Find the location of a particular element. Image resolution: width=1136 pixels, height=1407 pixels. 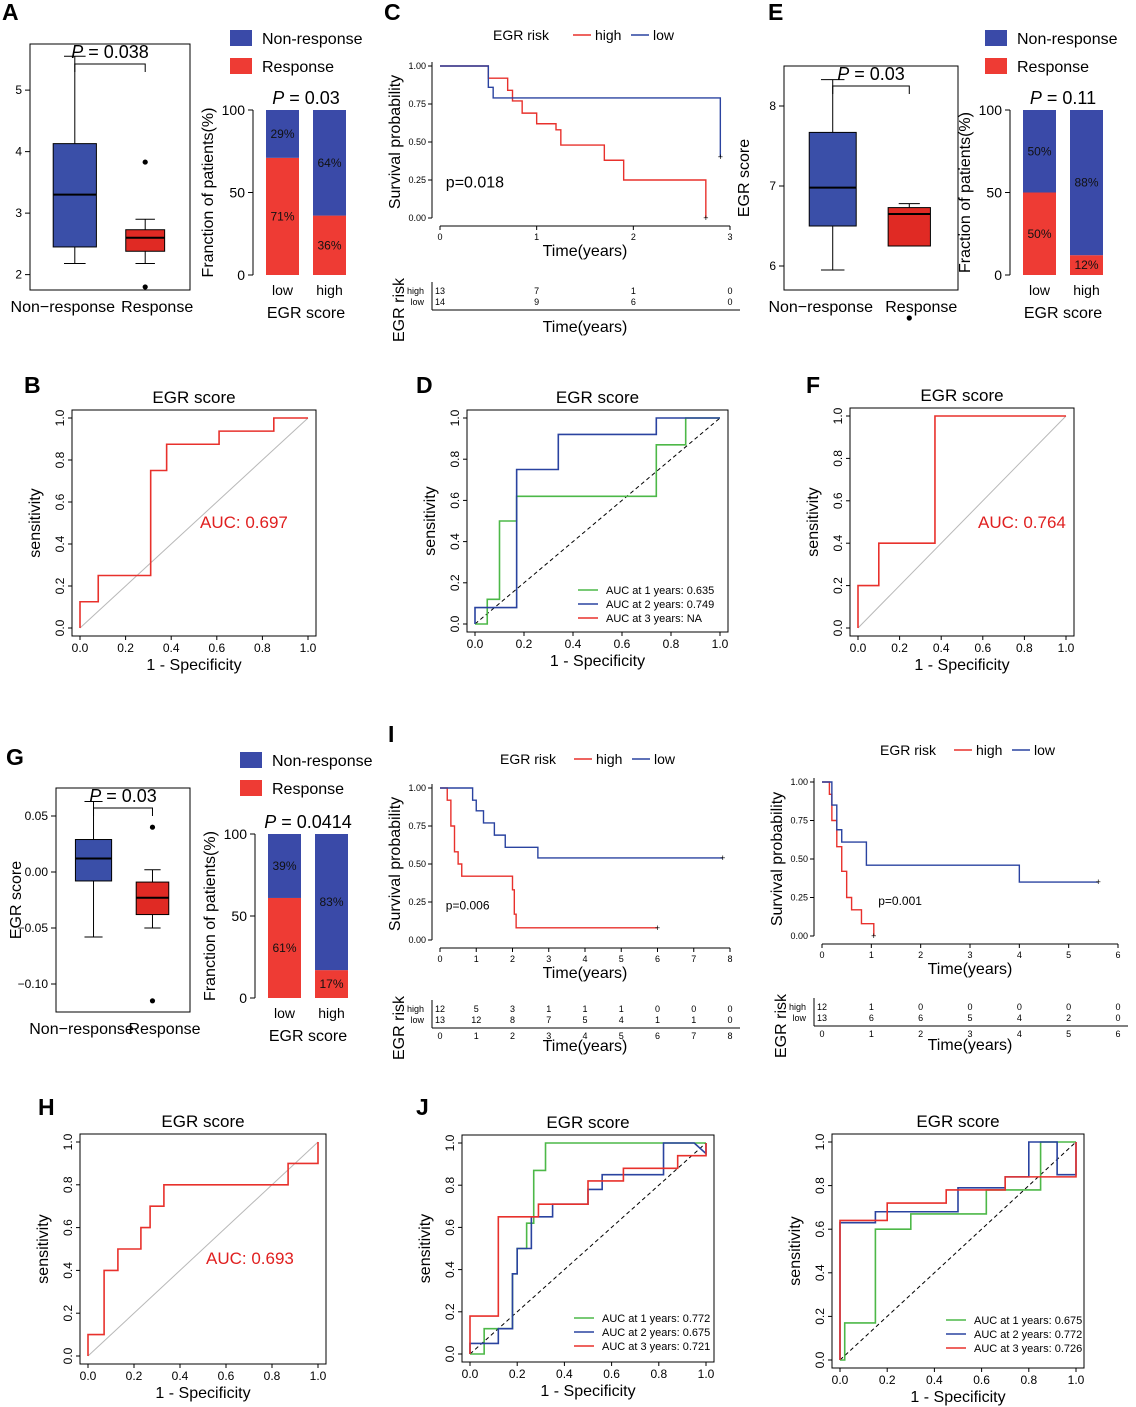

survival-curve-high is located at coordinates (848, 858).